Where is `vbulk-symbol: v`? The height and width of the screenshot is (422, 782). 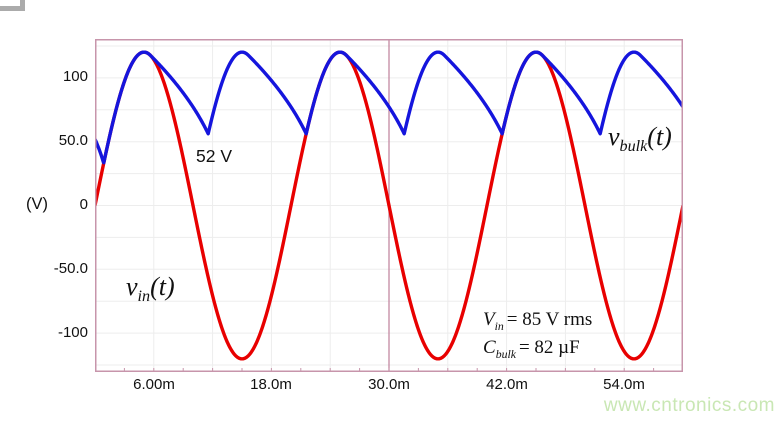
vbulk-symbol: v is located at coordinates (614, 136).